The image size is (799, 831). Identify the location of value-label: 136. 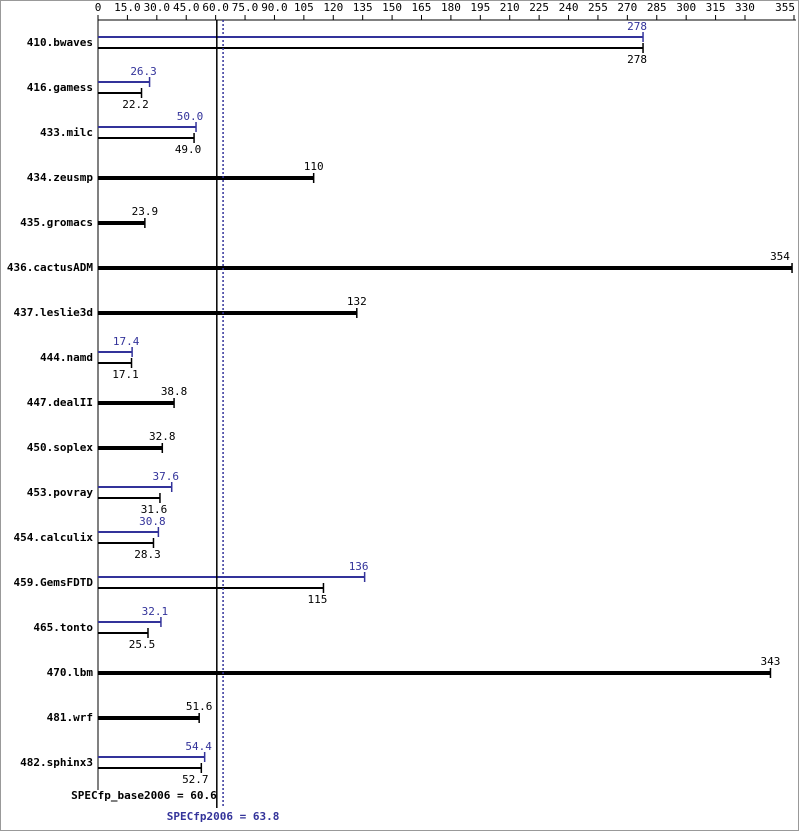
(359, 566).